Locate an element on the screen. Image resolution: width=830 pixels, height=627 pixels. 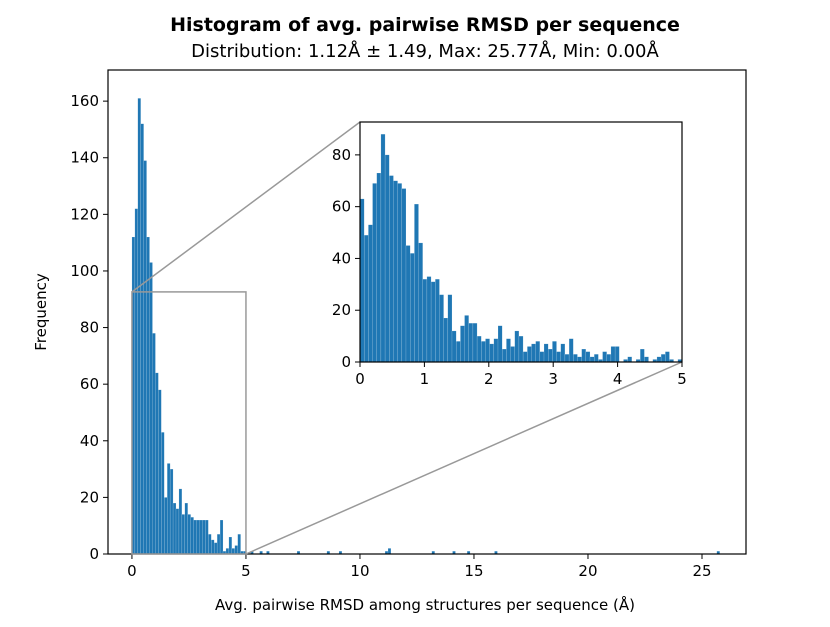
main-x-tick-label: 10 is located at coordinates (359, 571).